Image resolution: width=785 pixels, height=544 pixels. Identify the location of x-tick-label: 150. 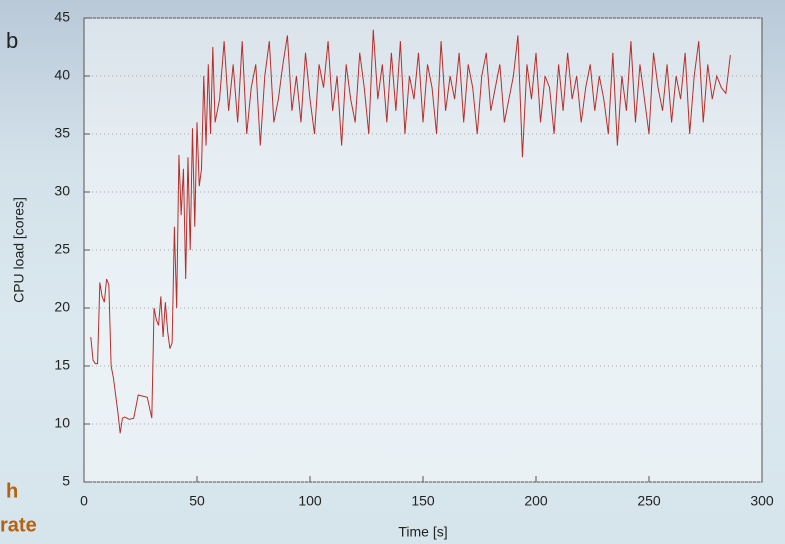
(423, 501).